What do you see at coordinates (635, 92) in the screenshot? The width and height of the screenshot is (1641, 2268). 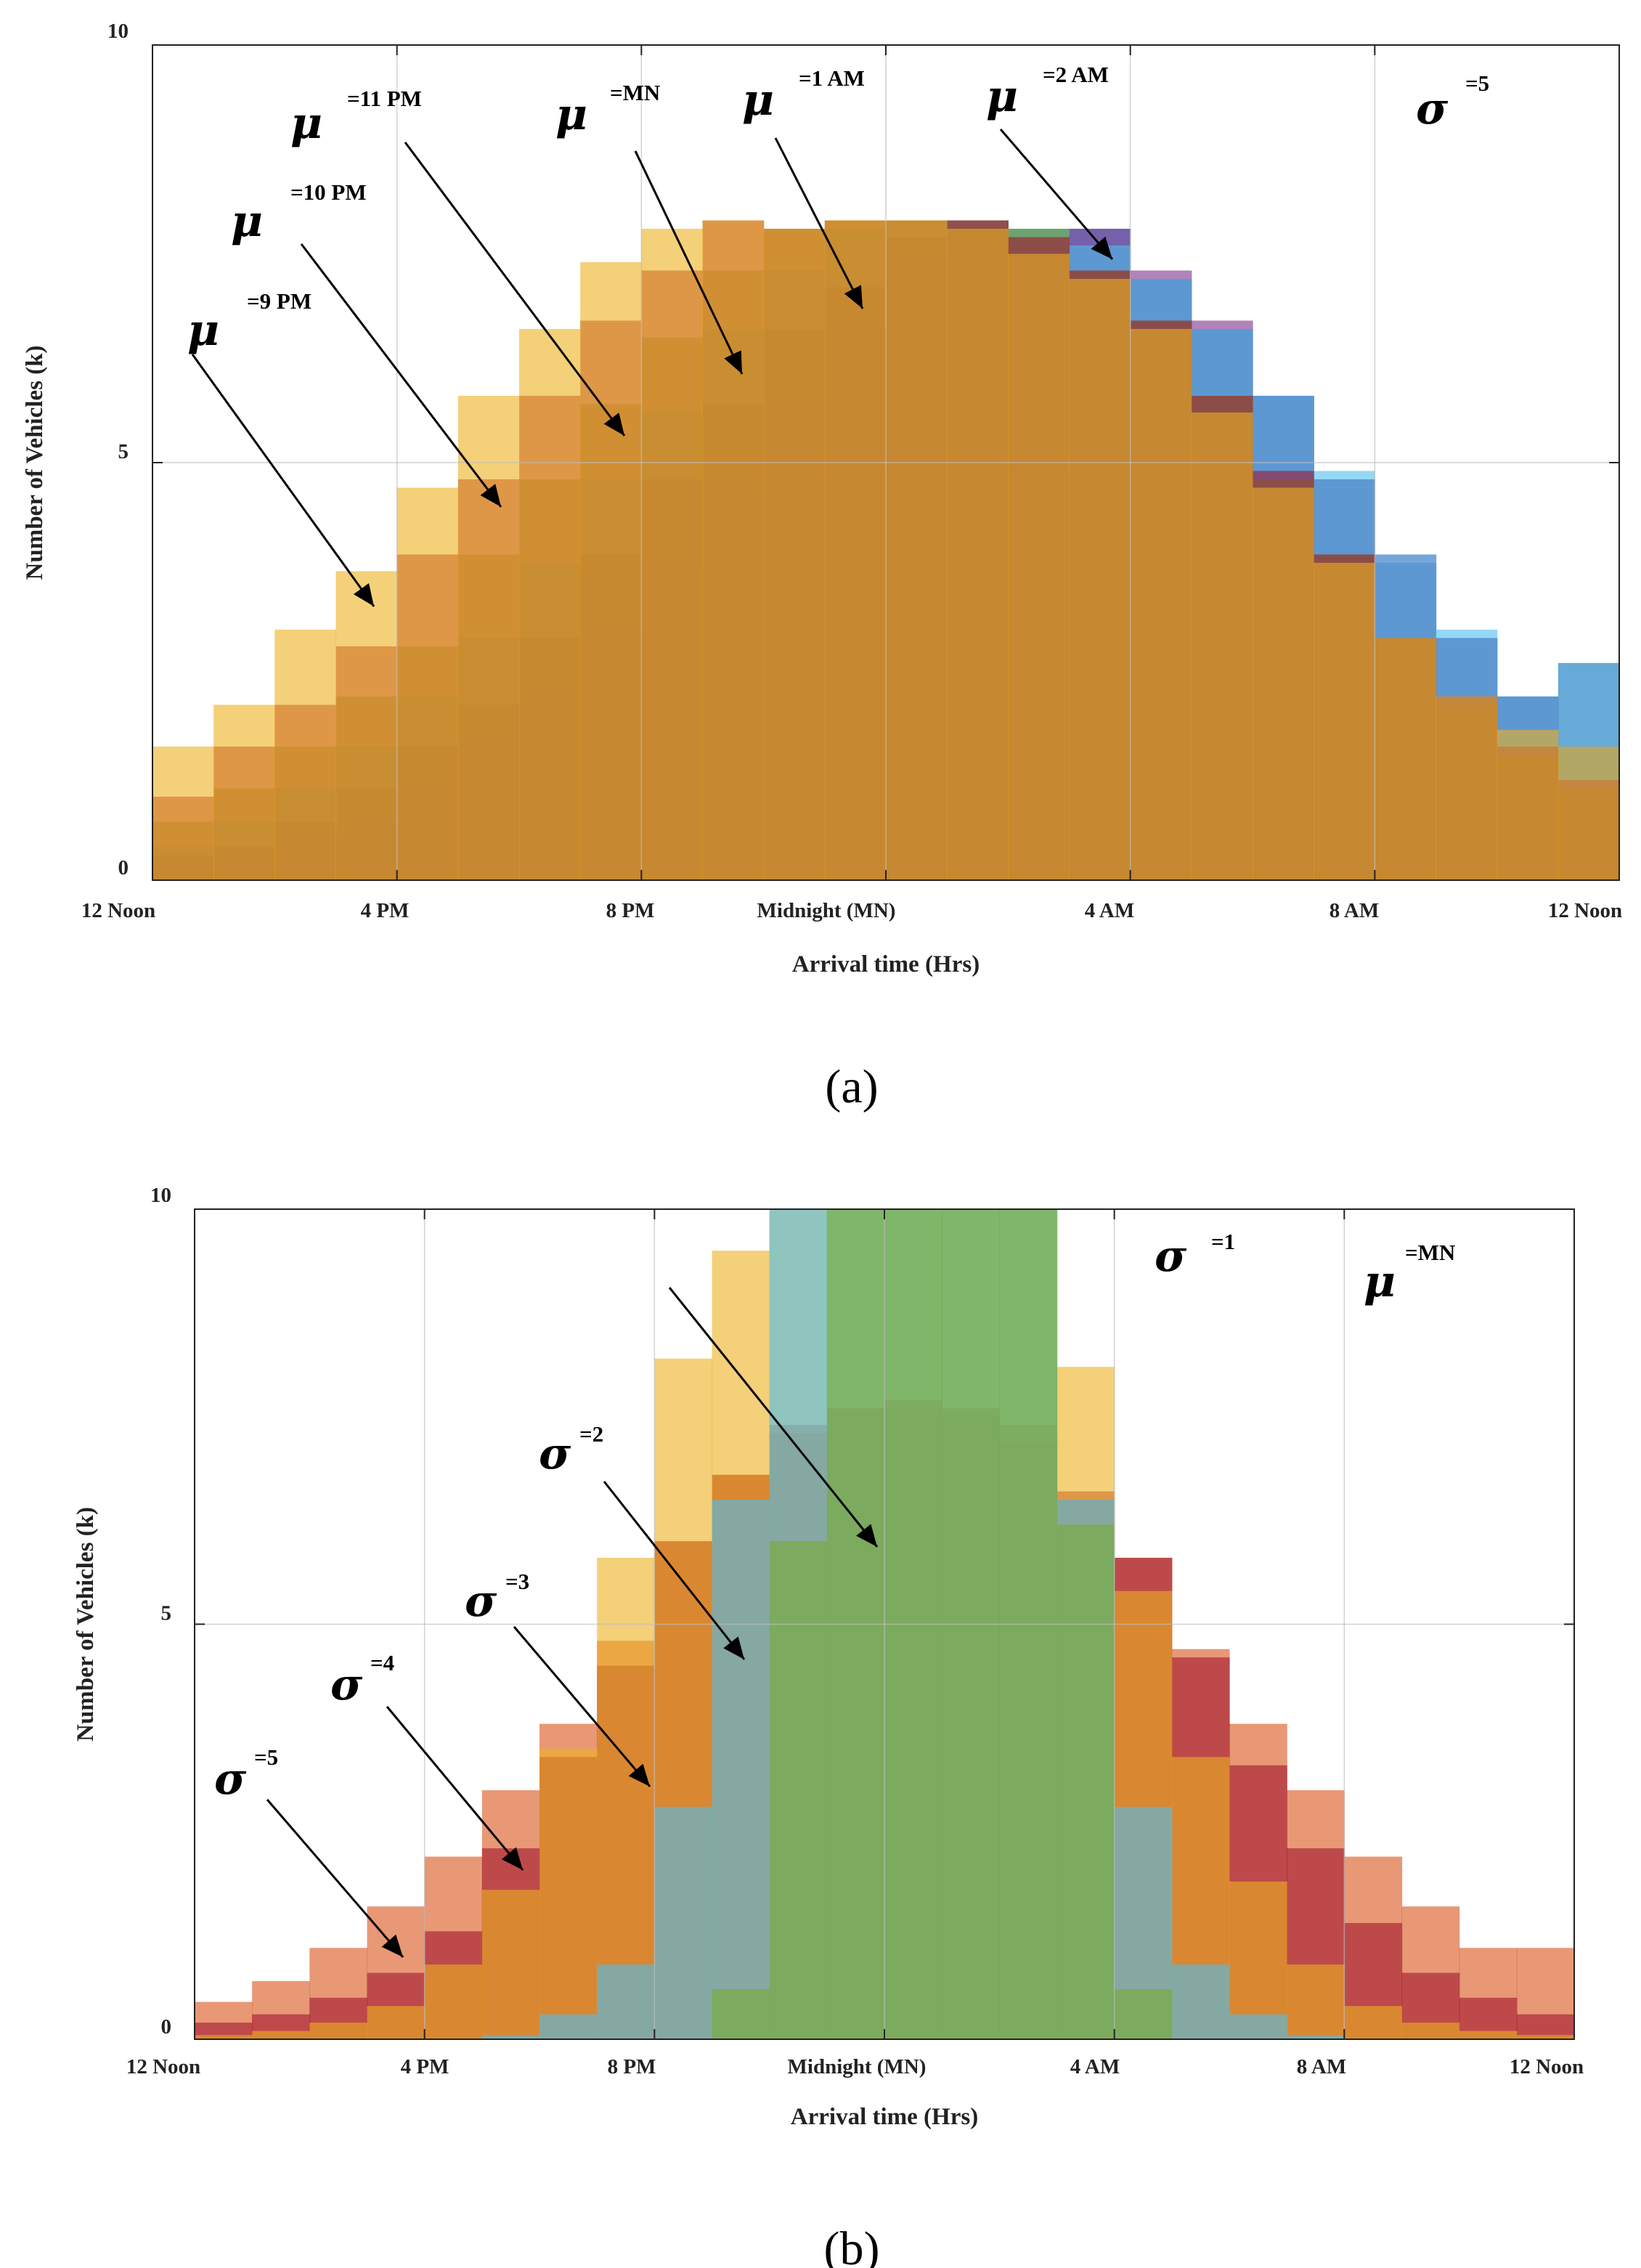 I see `series-value-label: =MN` at bounding box center [635, 92].